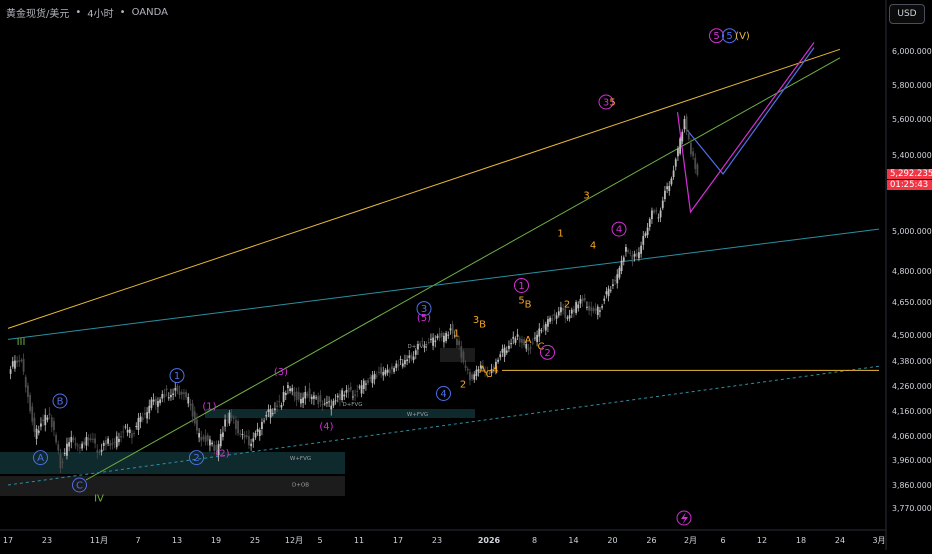 This screenshot has height=554, width=932. Describe the element at coordinates (100, 14) in the screenshot. I see `interval-label: 4小时` at that location.